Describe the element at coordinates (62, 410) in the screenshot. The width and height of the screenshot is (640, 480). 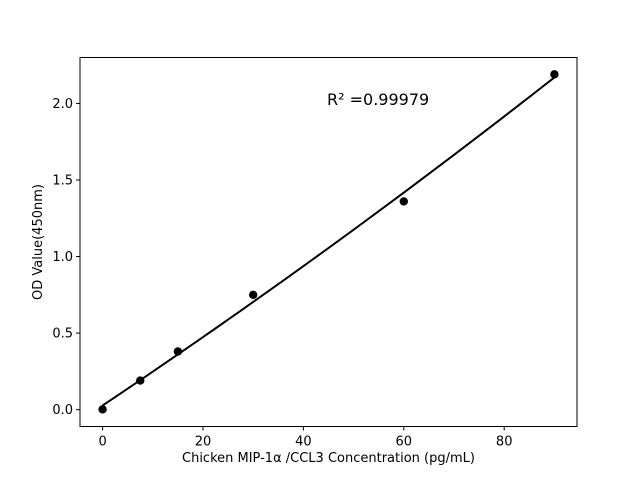
I see `y-tick-label: 0.0` at that location.